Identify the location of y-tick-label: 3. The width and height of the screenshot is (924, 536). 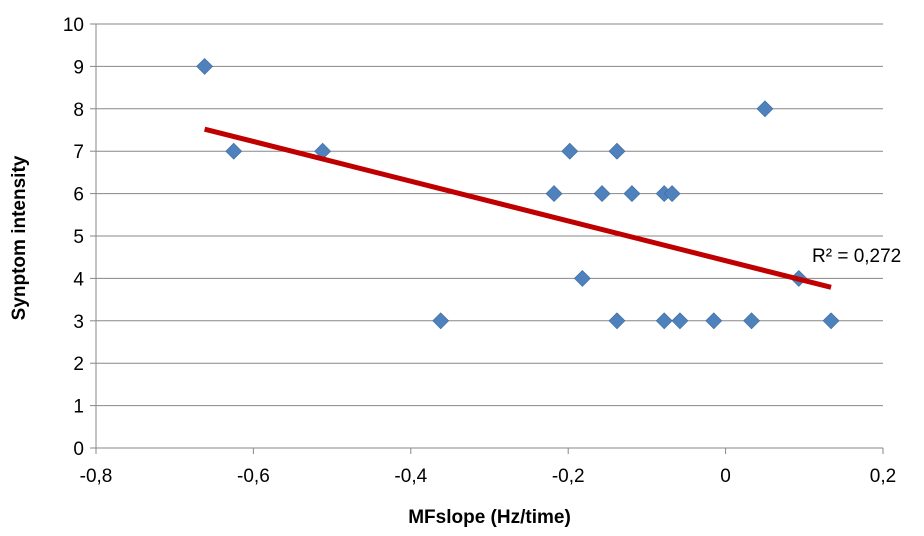
(78, 322).